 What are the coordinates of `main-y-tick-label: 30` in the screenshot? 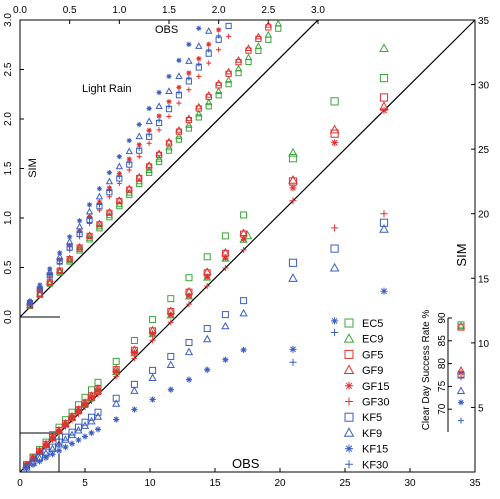 It's located at (484, 86).